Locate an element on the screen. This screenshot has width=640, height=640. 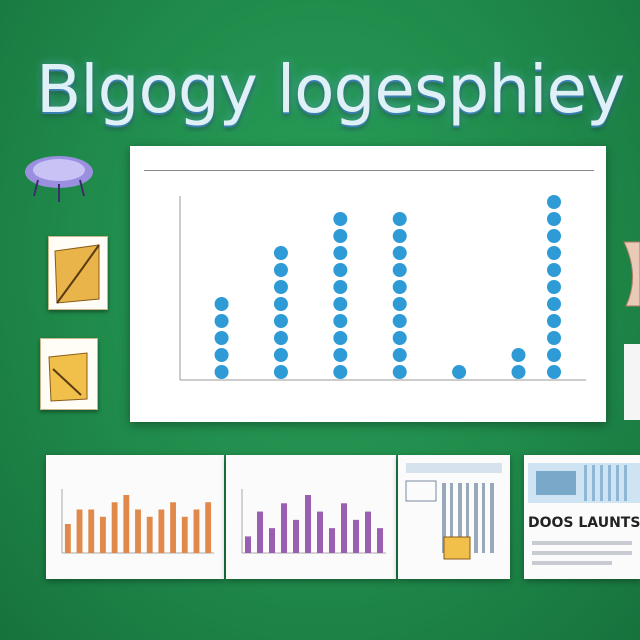
thumbnail-line-chart is located at coordinates (311, 517).